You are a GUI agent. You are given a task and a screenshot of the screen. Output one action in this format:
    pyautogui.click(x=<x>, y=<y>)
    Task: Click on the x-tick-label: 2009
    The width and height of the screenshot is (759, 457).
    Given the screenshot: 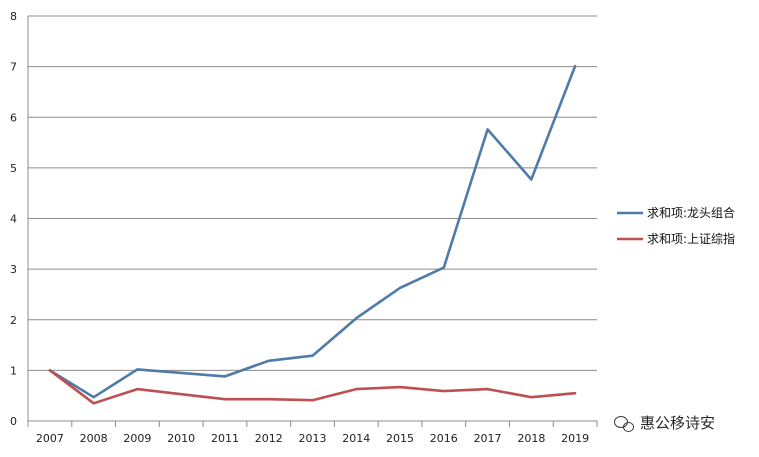 What is the action you would take?
    pyautogui.click(x=137, y=438)
    